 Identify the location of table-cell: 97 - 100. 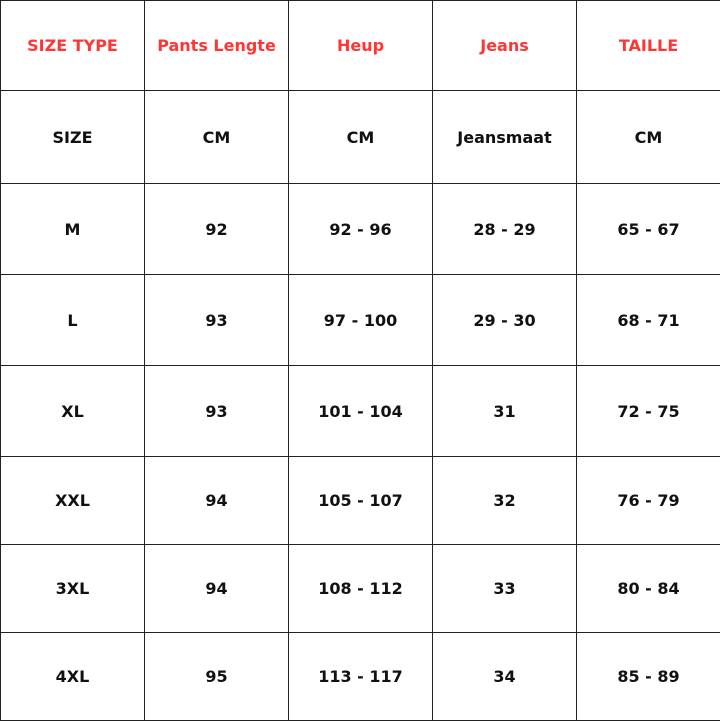
(361, 320).